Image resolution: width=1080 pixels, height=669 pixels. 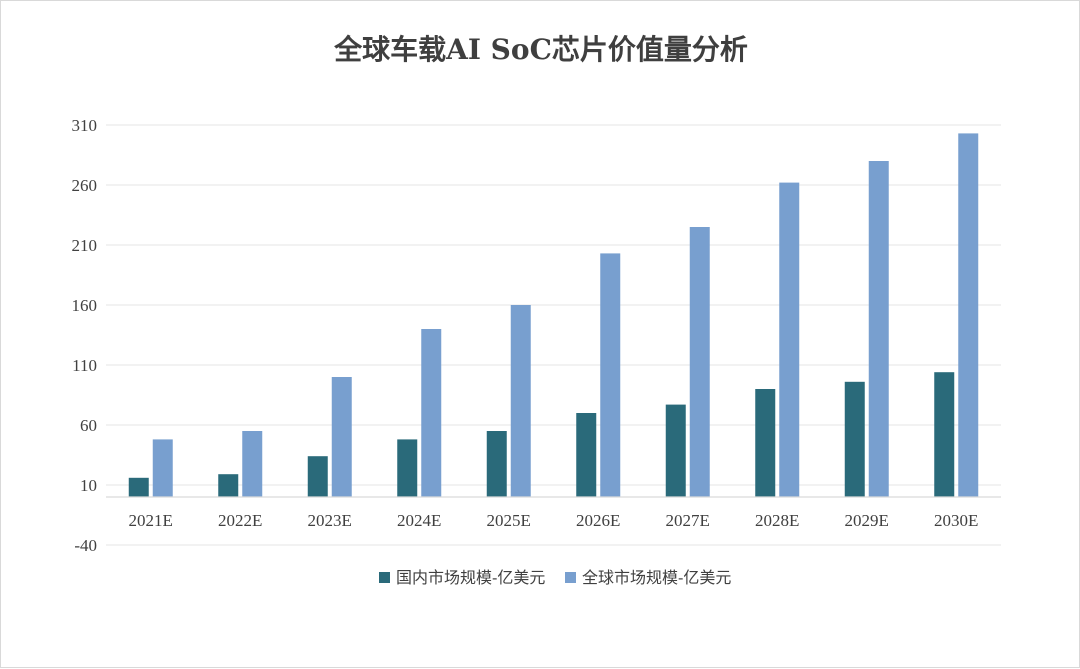 I want to click on x-tick-label: 2024E, so click(x=419, y=520).